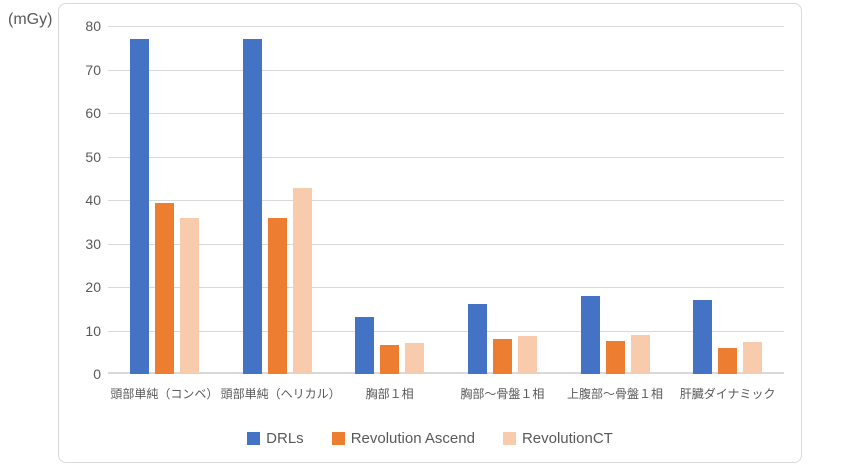 Image resolution: width=860 pixels, height=470 pixels. Describe the element at coordinates (93, 69) in the screenshot. I see `y-tick-label: 70` at that location.